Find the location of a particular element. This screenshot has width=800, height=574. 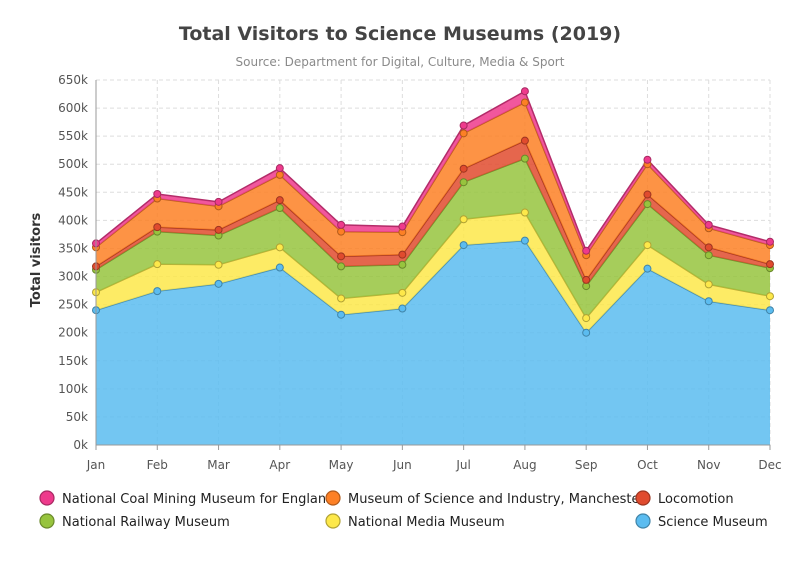

x-tick-label: May is located at coordinates (341, 465).